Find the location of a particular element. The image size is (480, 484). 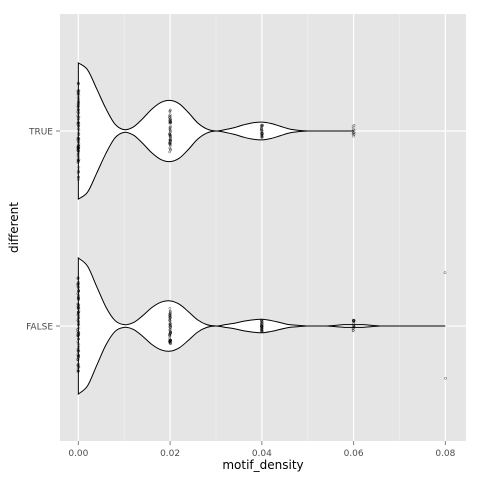

y-axis-title: different is located at coordinates (14, 227).